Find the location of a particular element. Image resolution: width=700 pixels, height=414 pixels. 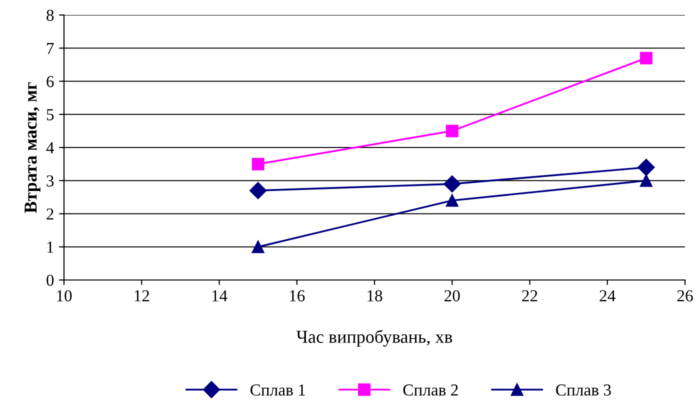

x-tick-label: 18 is located at coordinates (375, 296).